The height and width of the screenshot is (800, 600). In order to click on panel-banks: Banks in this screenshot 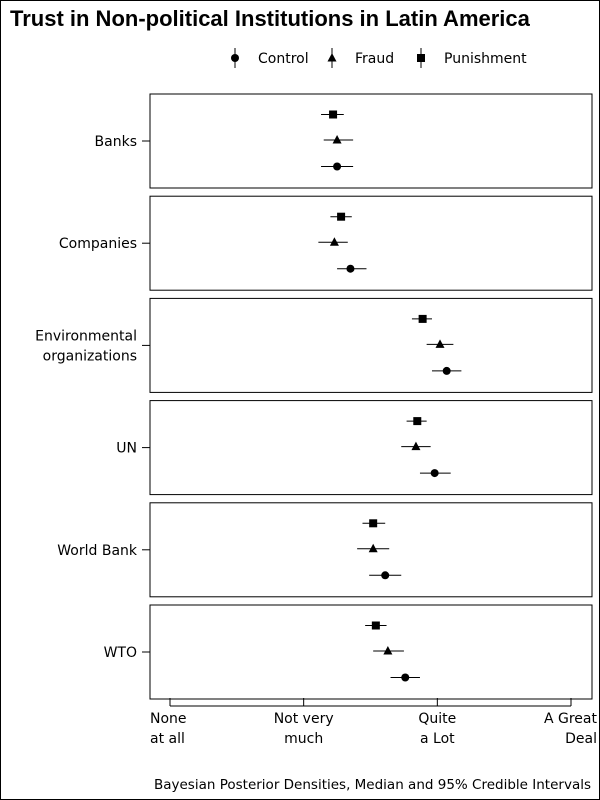, I will do `click(344, 141)`.